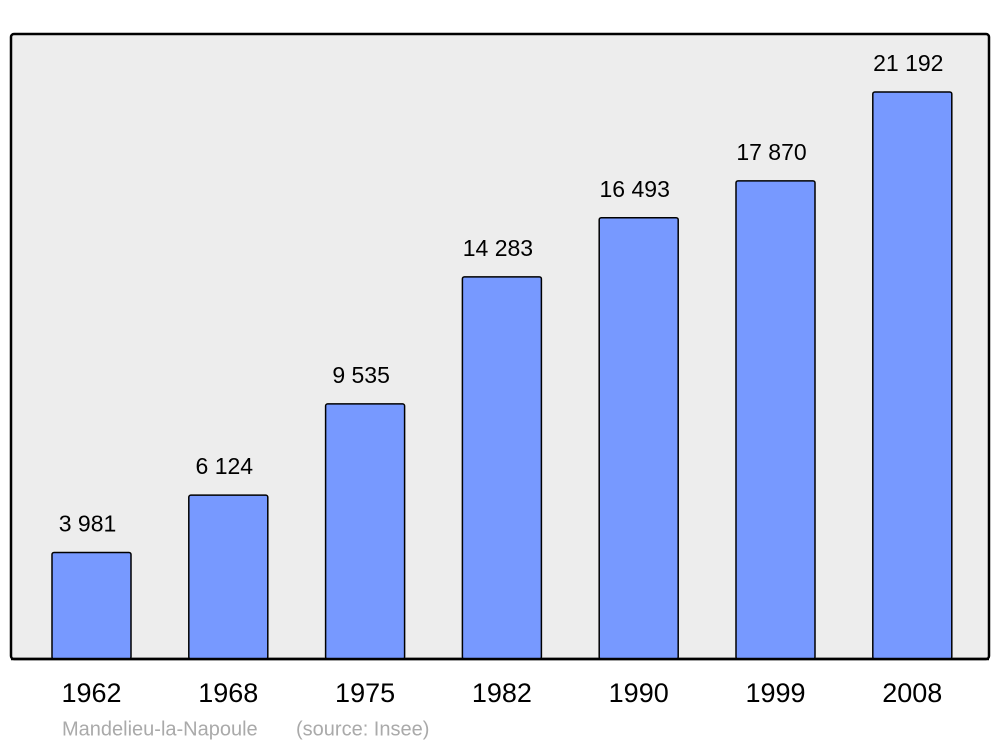 This screenshot has height=747, width=1000. I want to click on value-label: 9 535, so click(361, 375).